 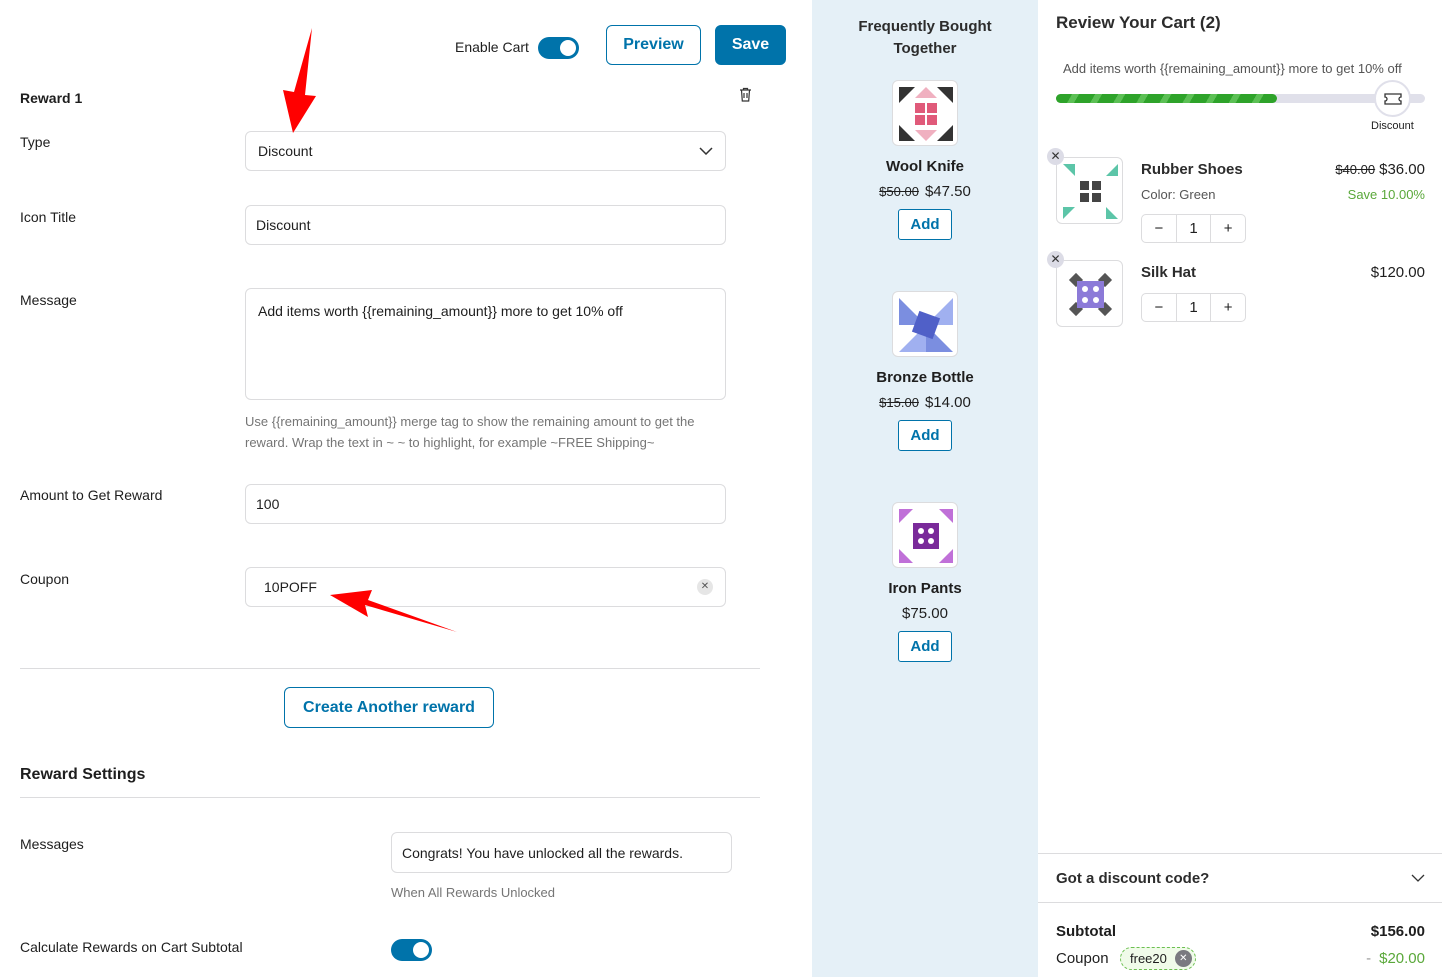 I want to click on type-label: Type, so click(x=35, y=142).